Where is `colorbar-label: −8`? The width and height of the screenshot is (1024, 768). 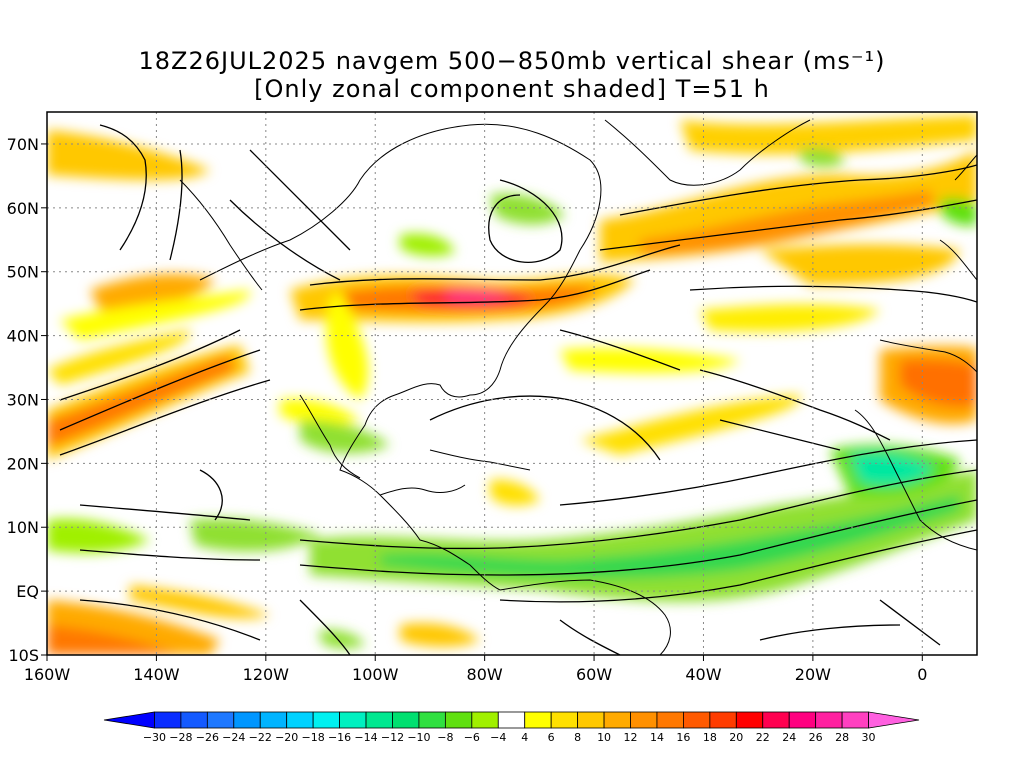
colorbar-label: −8 is located at coordinates (445, 737).